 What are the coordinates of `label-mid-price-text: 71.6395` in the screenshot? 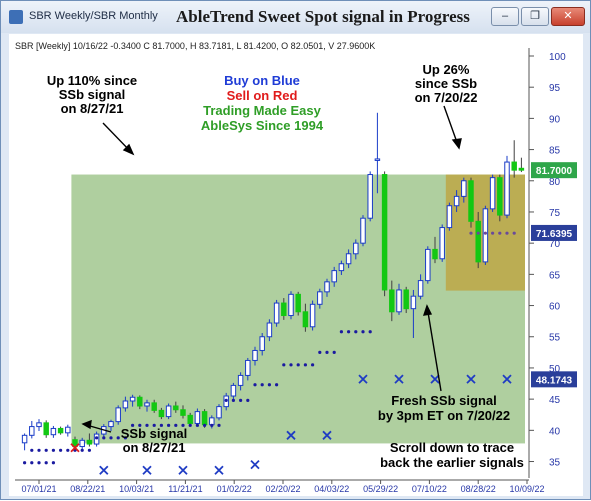 It's located at (554, 234).